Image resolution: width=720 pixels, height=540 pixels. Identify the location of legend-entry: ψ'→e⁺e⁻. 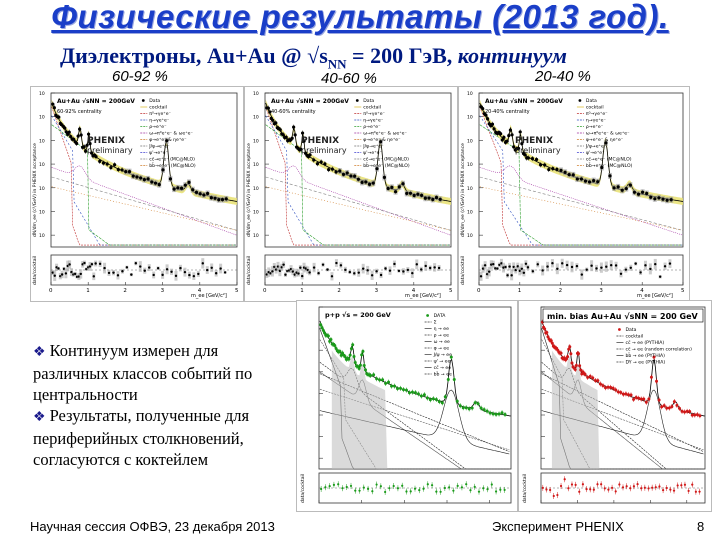
(372, 153).